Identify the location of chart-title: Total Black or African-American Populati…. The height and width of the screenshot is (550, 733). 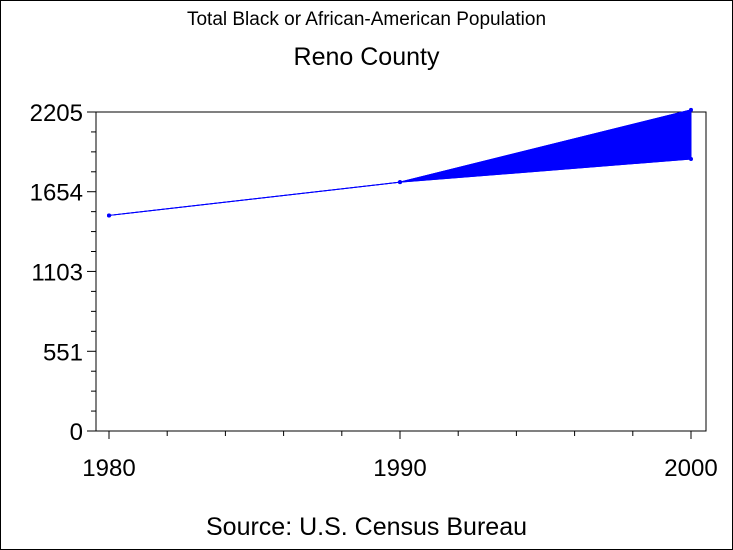
(366, 19).